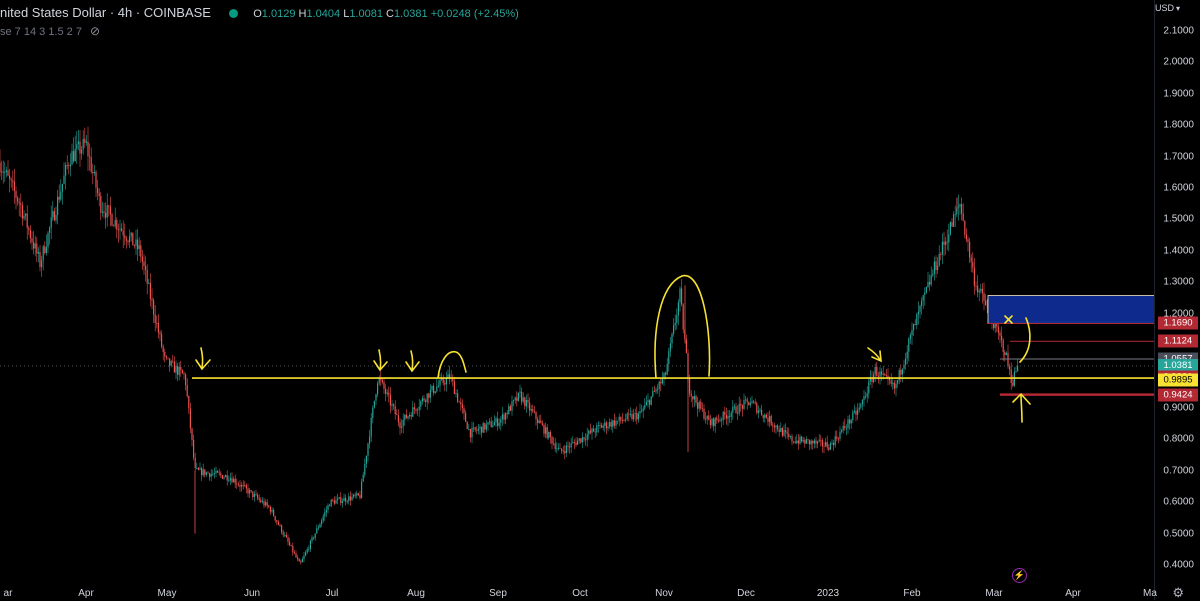 Image resolution: width=1200 pixels, height=601 pixels. Describe the element at coordinates (1073, 593) in the screenshot. I see `time-tick-label: Apr` at that location.